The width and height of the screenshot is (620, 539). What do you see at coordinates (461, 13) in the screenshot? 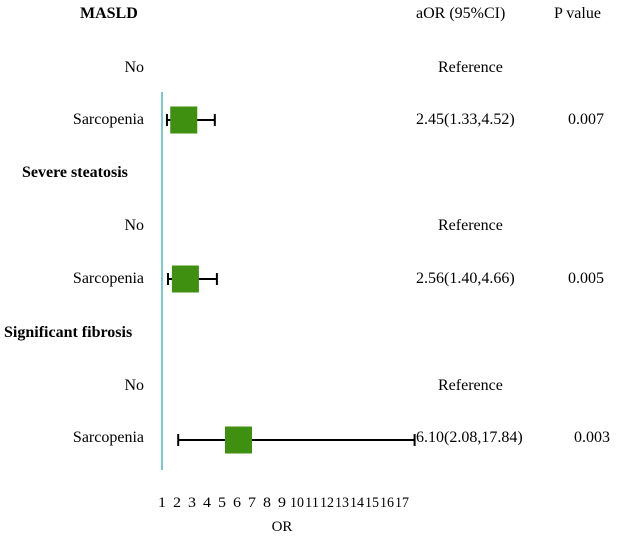
I see `aor-column-header: aOR (95%CI)` at bounding box center [461, 13].